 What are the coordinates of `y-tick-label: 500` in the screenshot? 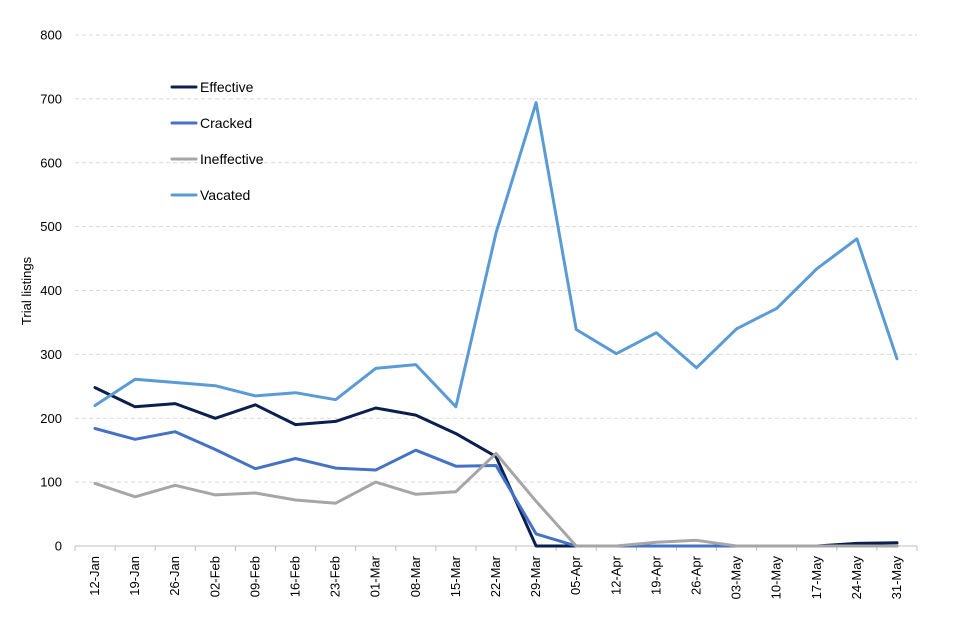 It's located at (51, 226).